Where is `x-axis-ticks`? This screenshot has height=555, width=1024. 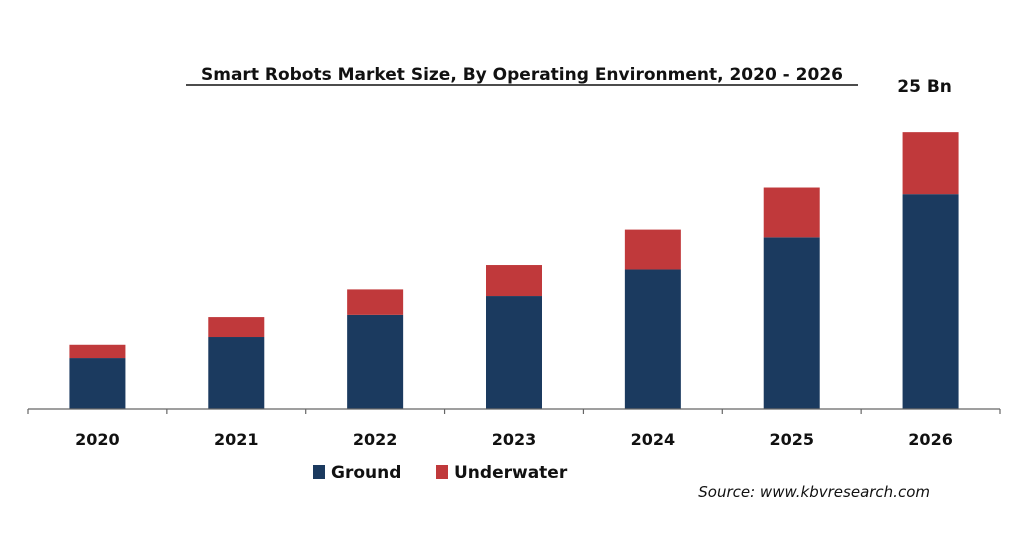 x-axis-ticks is located at coordinates (514, 411).